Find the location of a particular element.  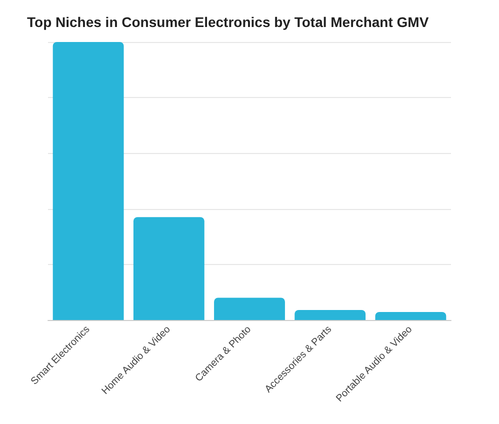

chart-title: Top Niches in Consumer Electronics by Total Merchant GMV is located at coordinates (228, 22).